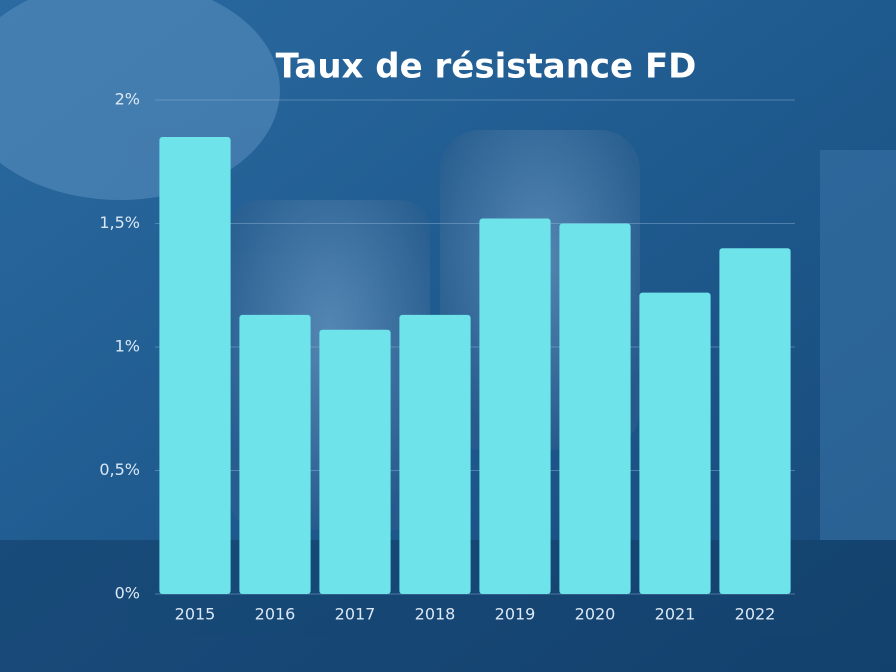  I want to click on chart-title: Taux de résistance FD, so click(486, 67).